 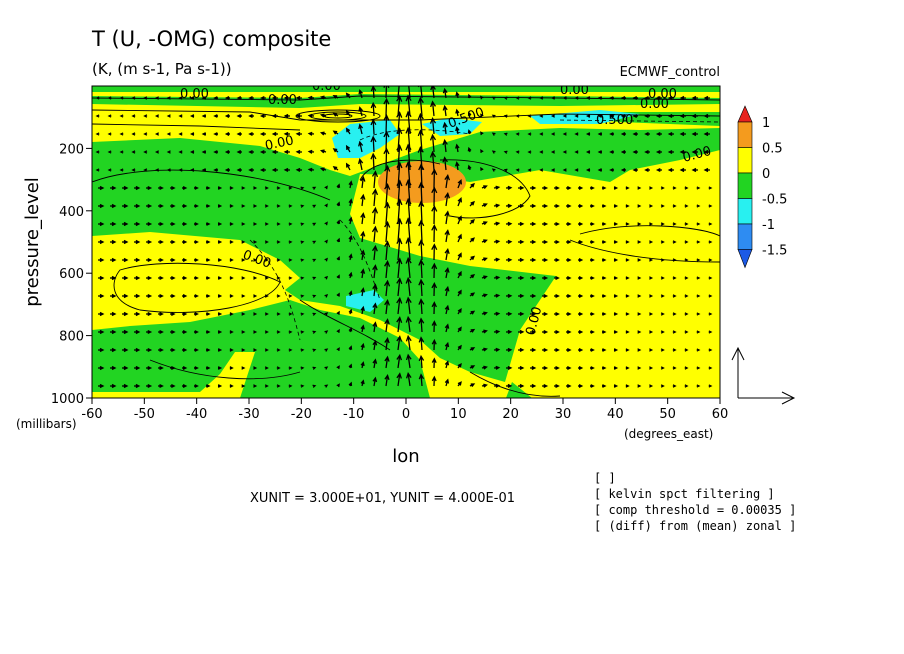 What do you see at coordinates (695, 510) in the screenshot?
I see `filtering-note: [ comp threshold = 0.00035 ]` at bounding box center [695, 510].